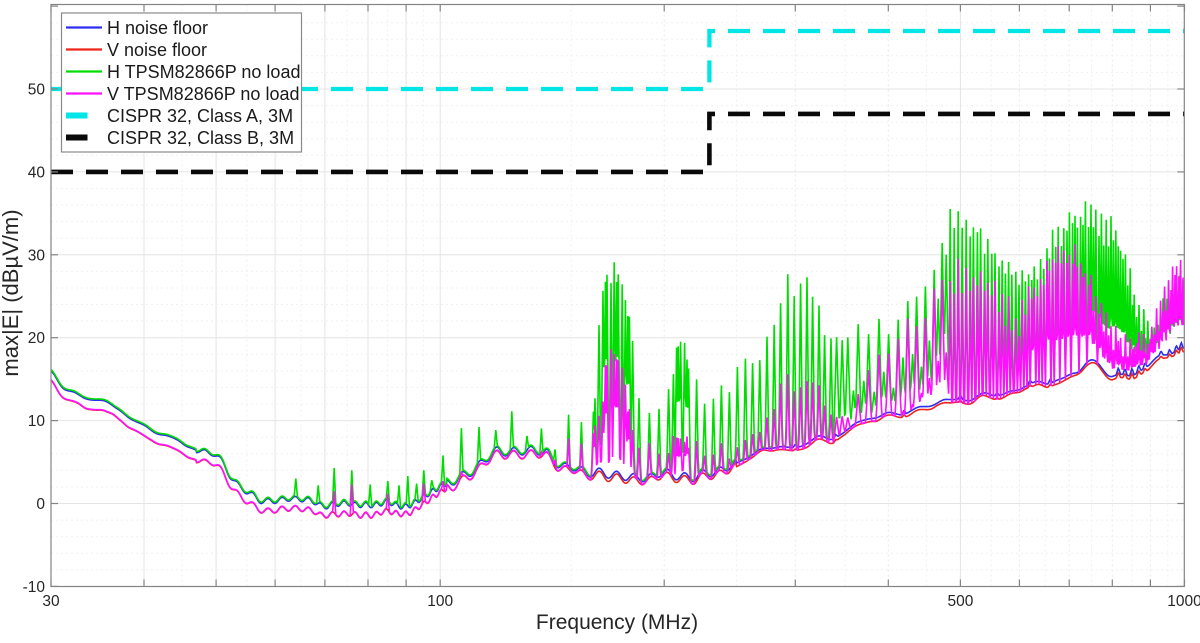 The image size is (1200, 643). Describe the element at coordinates (37, 172) in the screenshot. I see `svg-text: 40` at that location.